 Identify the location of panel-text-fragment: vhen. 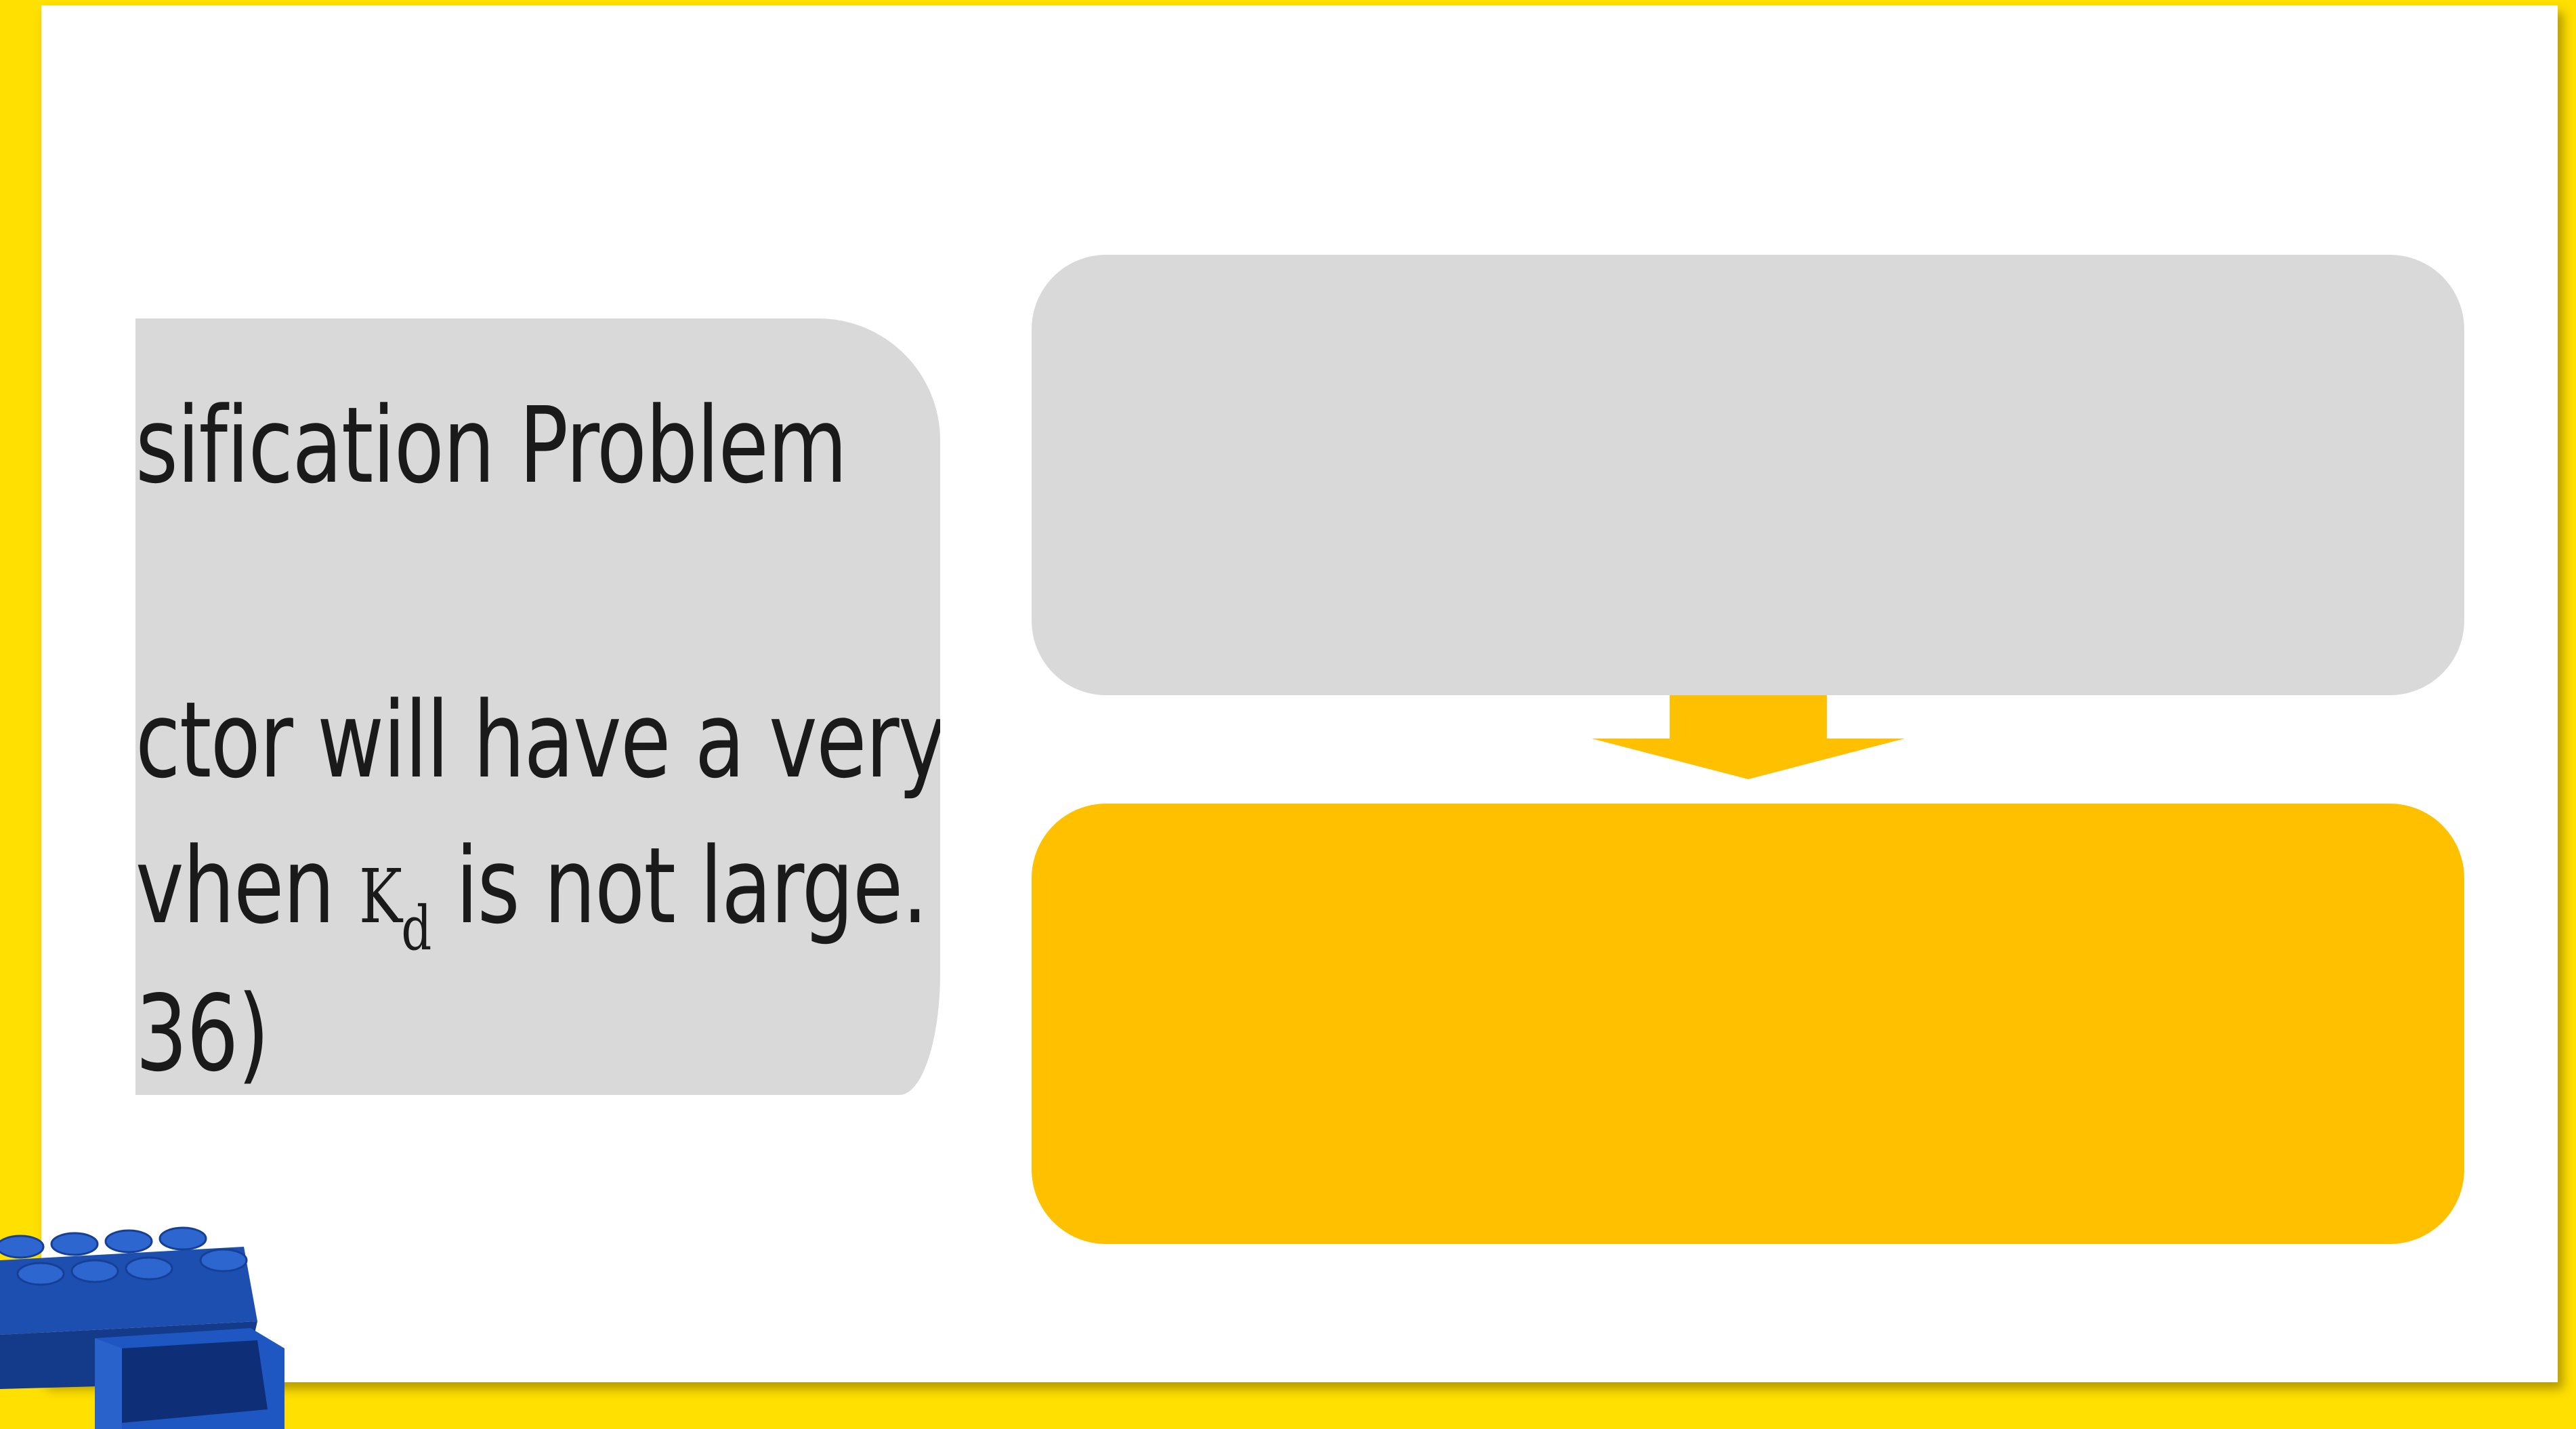
(247, 886).